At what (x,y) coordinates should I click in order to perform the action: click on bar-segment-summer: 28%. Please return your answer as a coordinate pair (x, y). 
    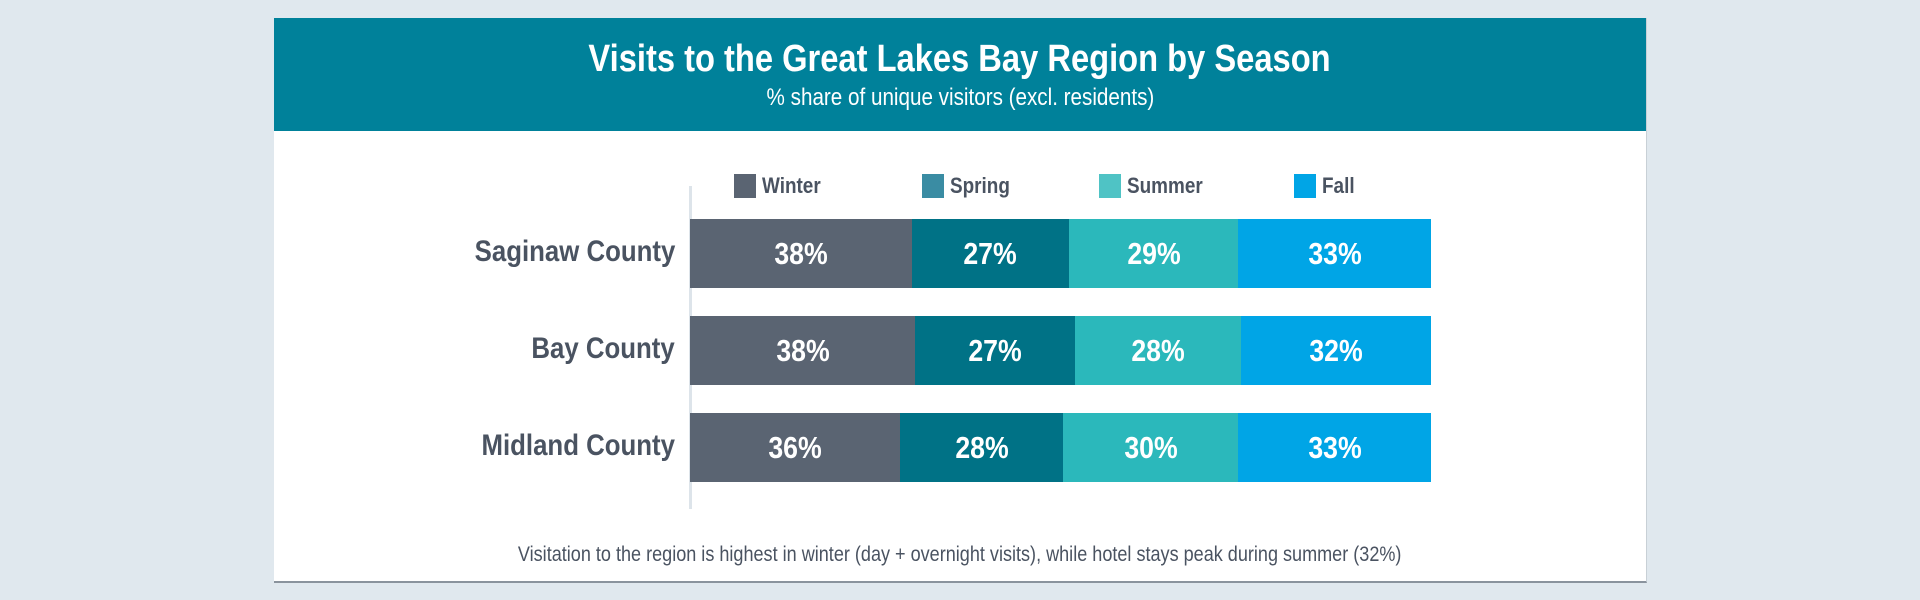
    Looking at the image, I should click on (1158, 350).